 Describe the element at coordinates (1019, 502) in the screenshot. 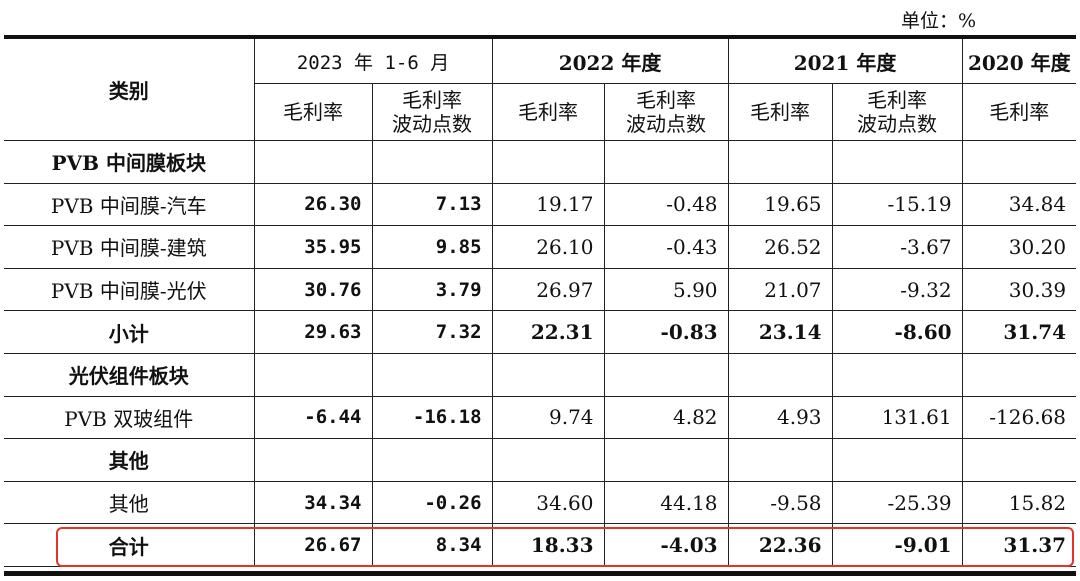

I see `cell: 15.82` at that location.